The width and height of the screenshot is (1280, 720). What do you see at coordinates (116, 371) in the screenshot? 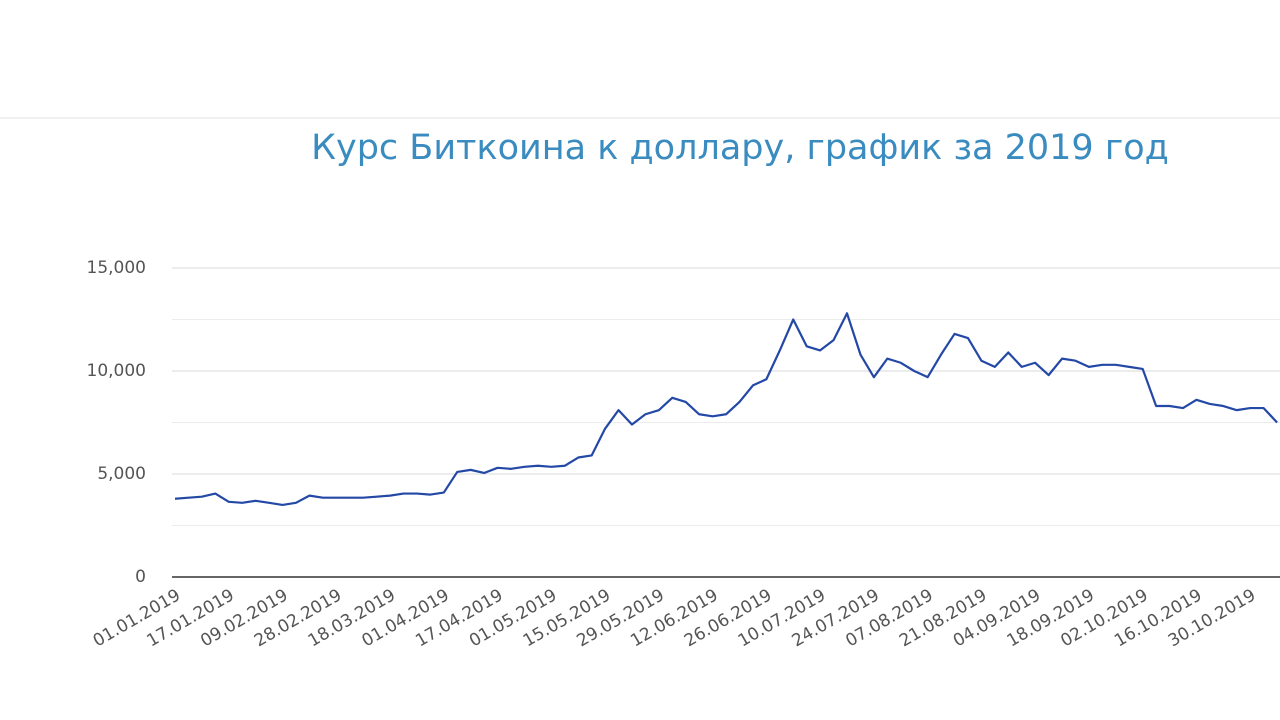
I see `y-tick-label: 10,000` at bounding box center [116, 371].